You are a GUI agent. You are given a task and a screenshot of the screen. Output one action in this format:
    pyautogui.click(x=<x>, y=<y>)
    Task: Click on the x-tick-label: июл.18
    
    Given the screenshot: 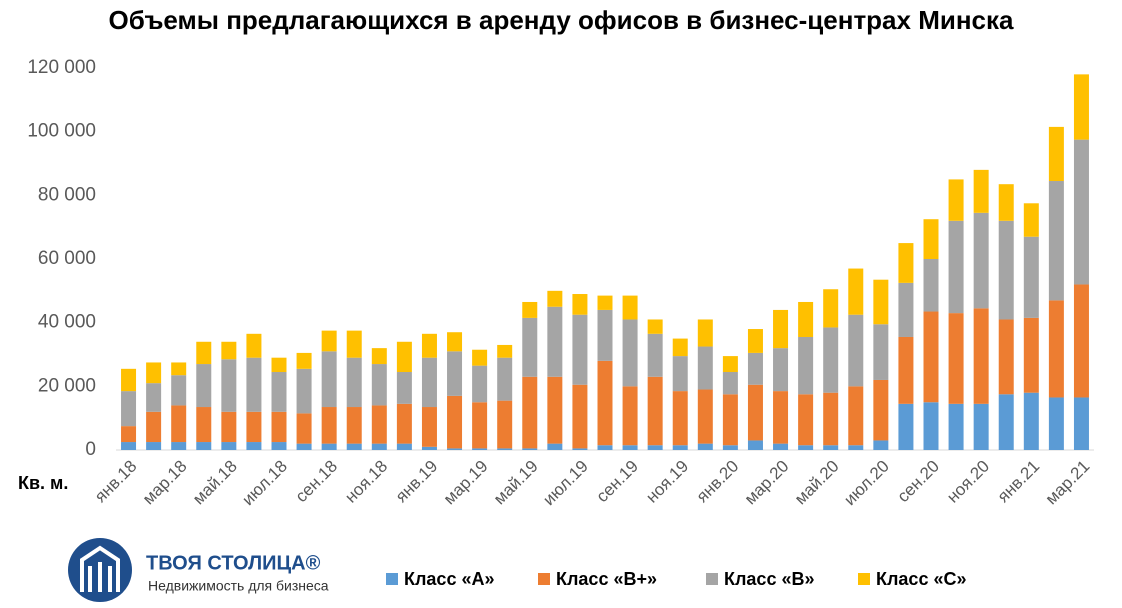 What is the action you would take?
    pyautogui.click(x=264, y=483)
    